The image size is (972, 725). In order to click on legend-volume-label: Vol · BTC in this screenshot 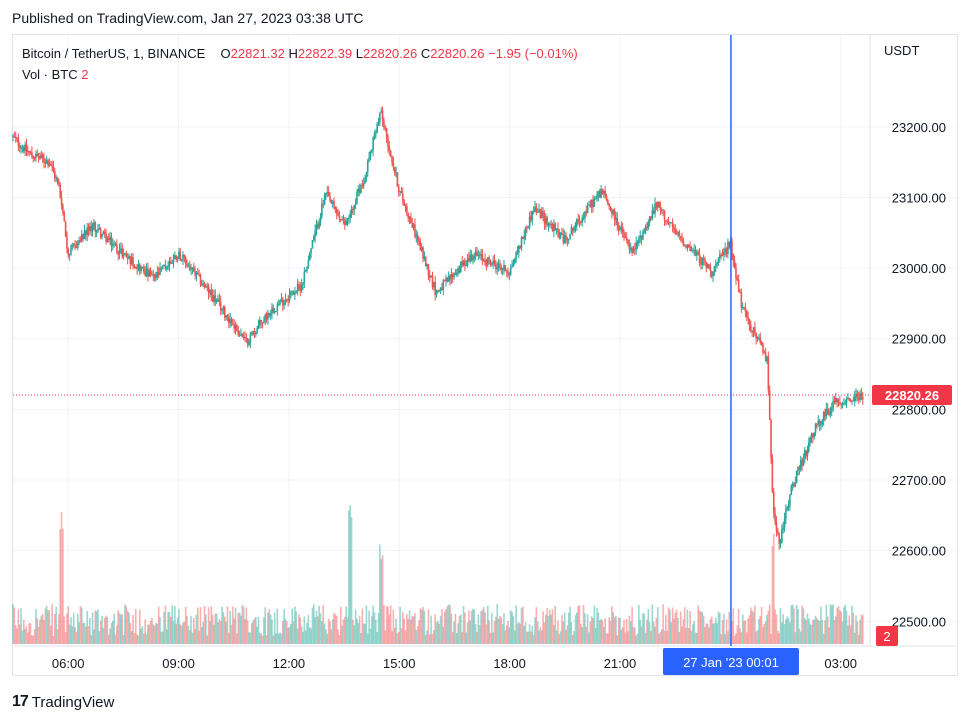, I will do `click(50, 74)`.